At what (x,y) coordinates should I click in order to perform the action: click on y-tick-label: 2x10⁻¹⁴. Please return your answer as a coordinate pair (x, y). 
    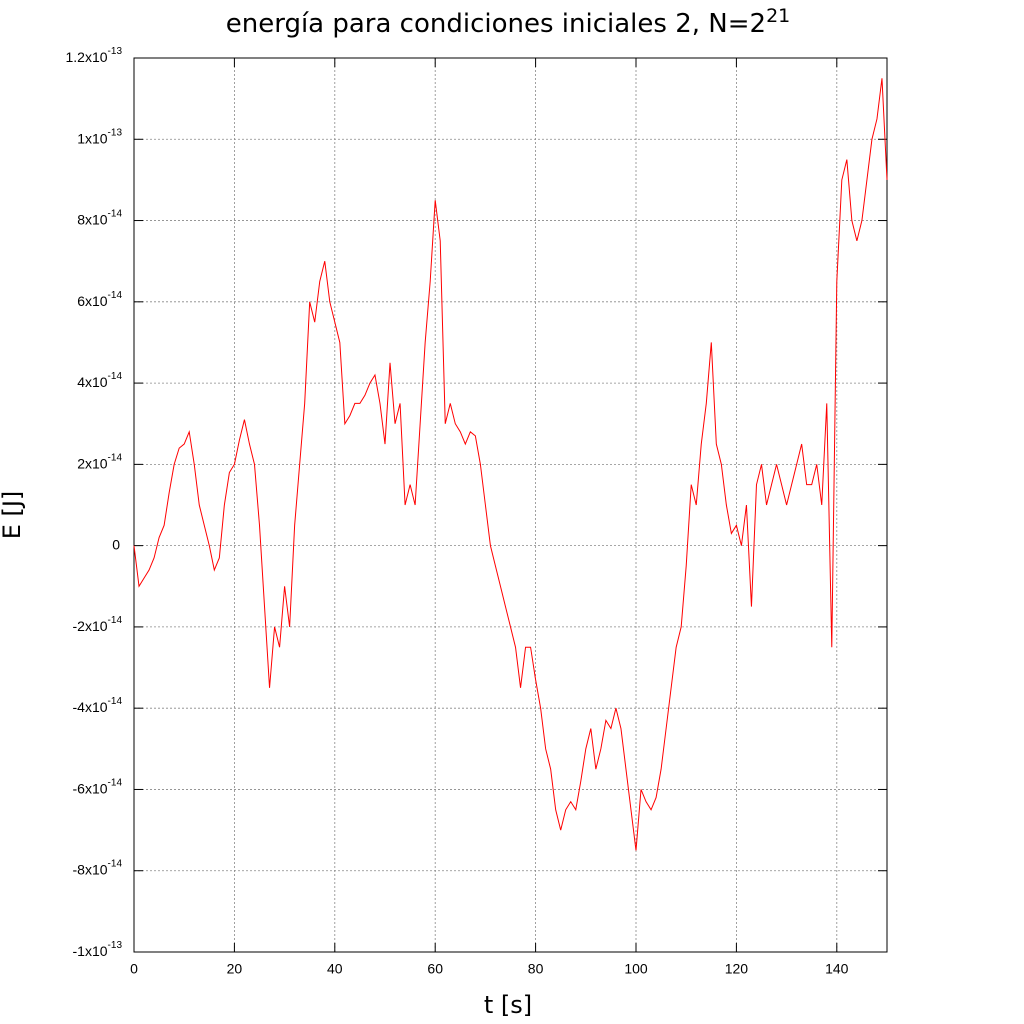
    Looking at the image, I should click on (99, 461).